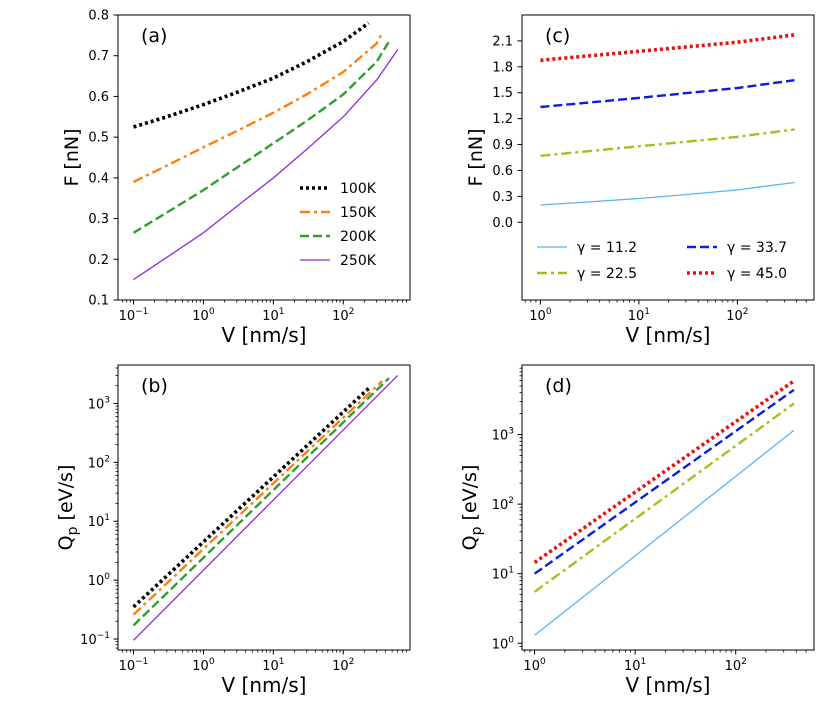 The image size is (830, 715). Describe the element at coordinates (502, 145) in the screenshot. I see `y-tick-label: 0.9` at that location.